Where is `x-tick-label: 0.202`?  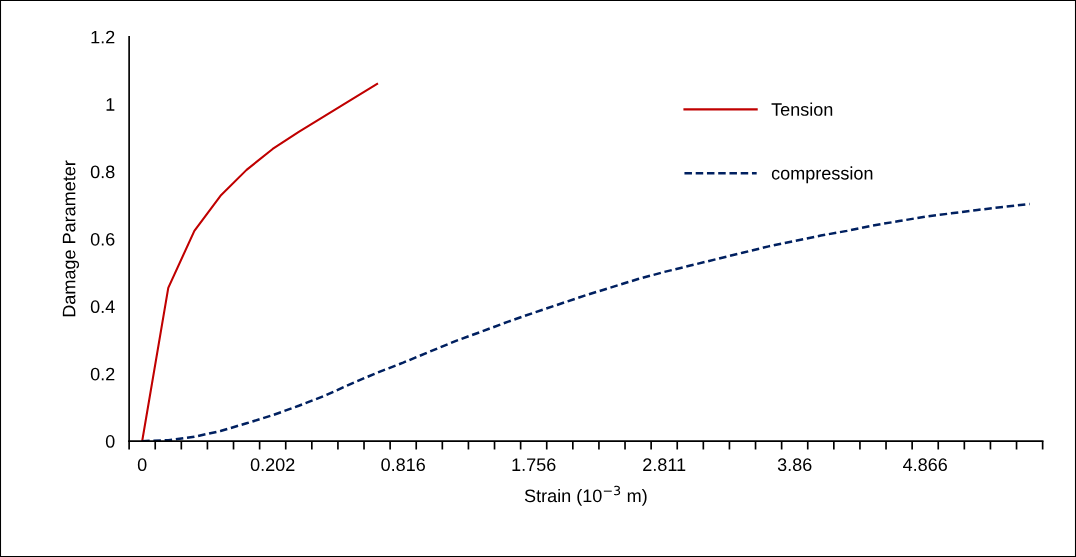 x-tick-label: 0.202 is located at coordinates (272, 465).